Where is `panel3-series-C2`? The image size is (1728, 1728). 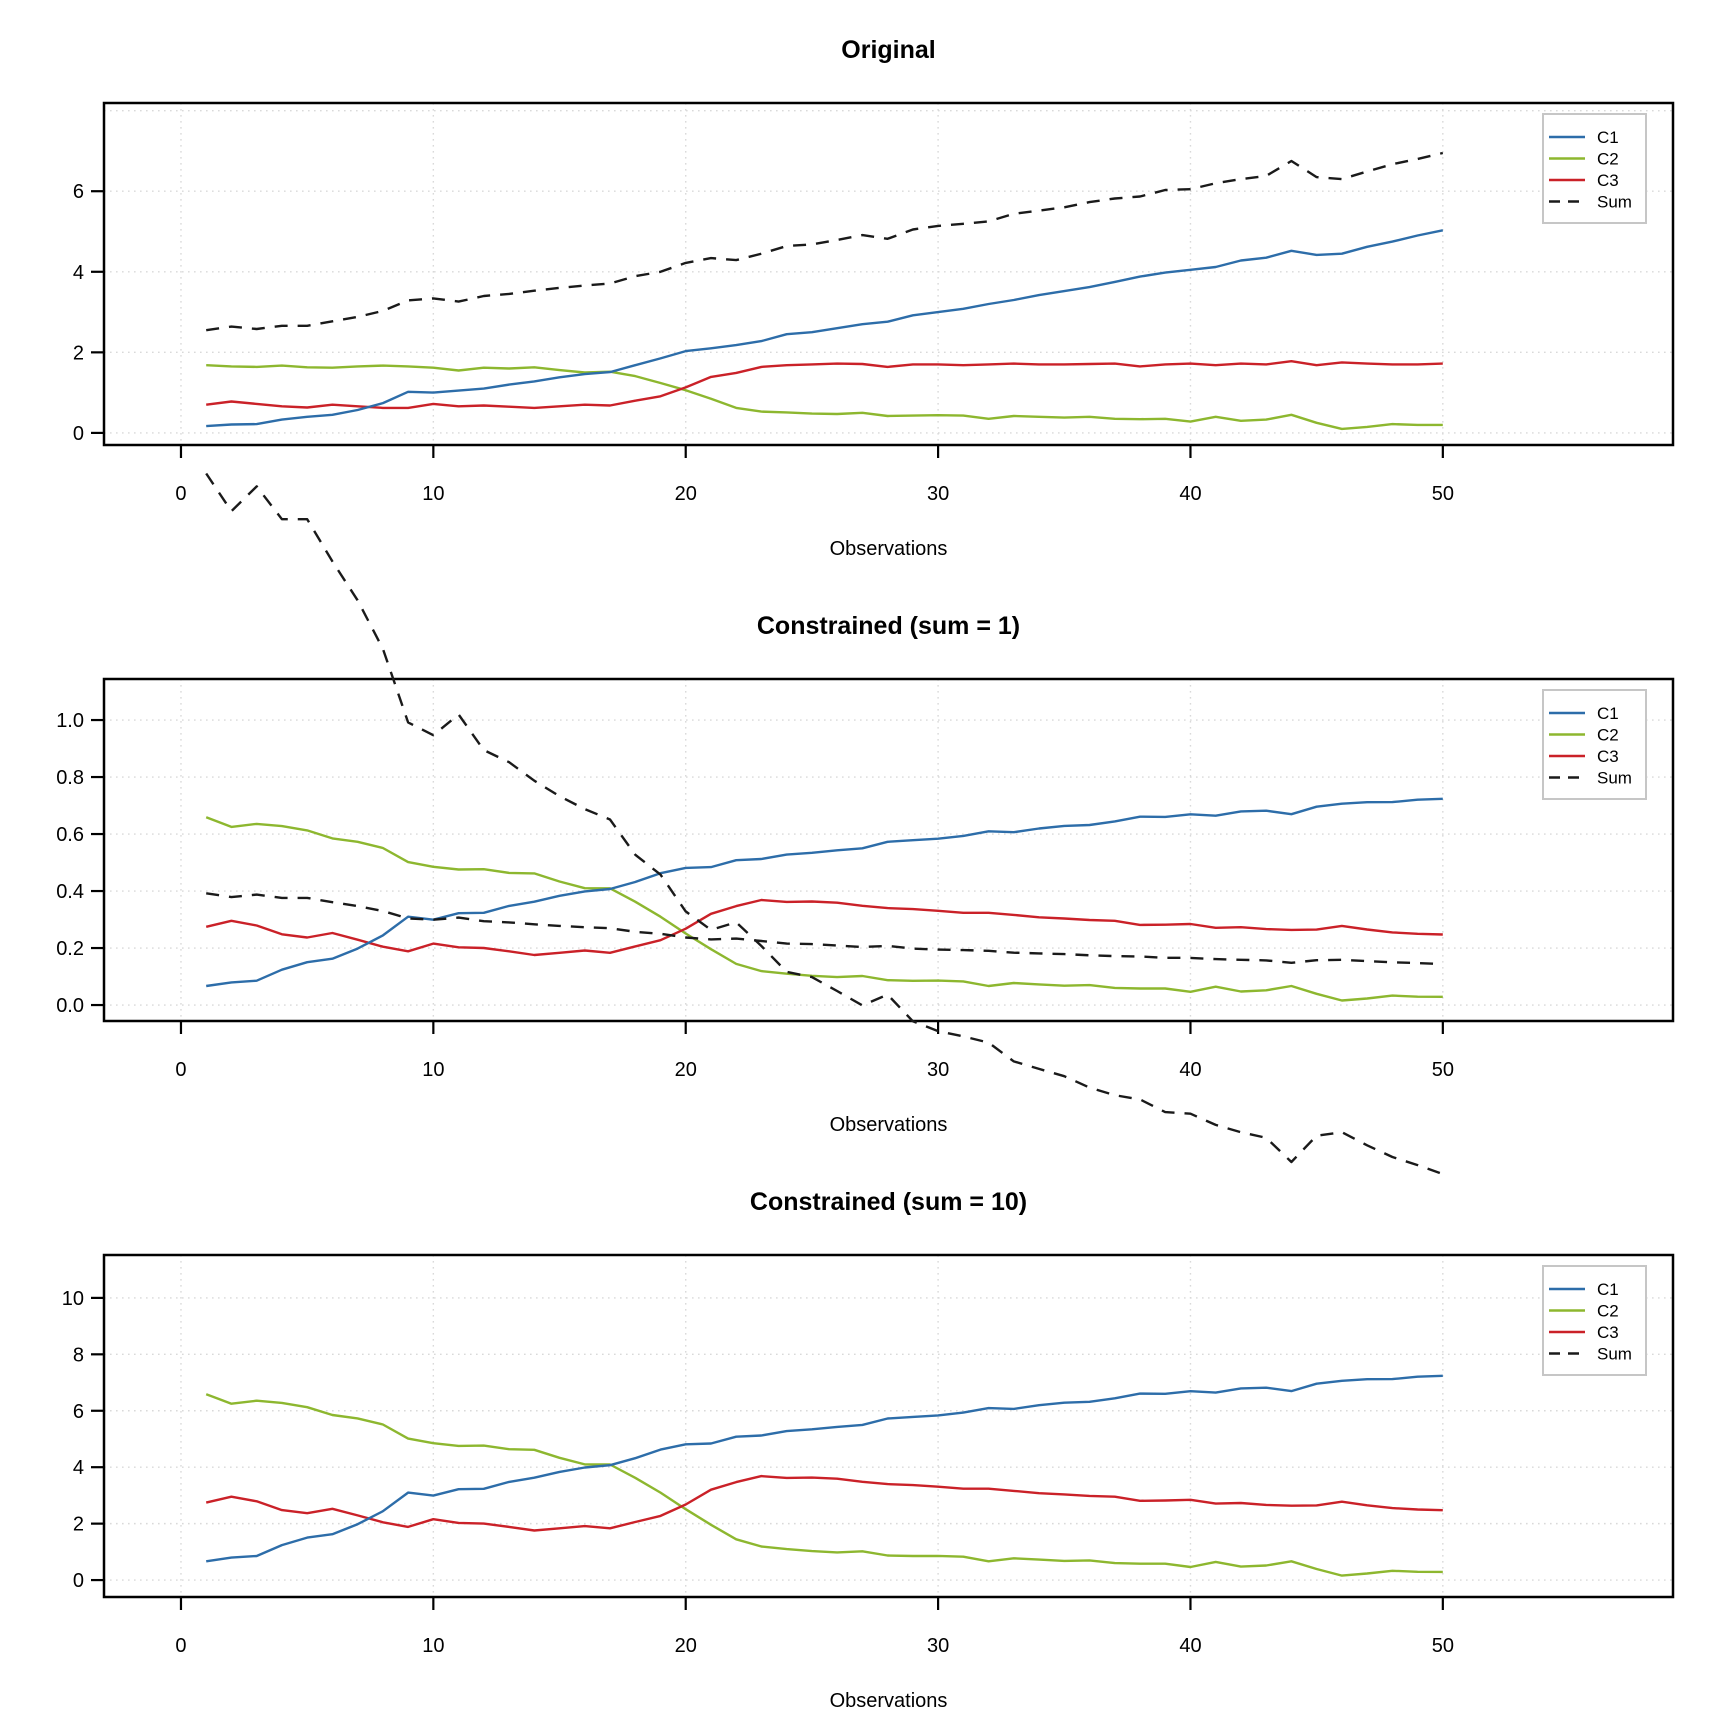 panel3-series-C2 is located at coordinates (824, 1485).